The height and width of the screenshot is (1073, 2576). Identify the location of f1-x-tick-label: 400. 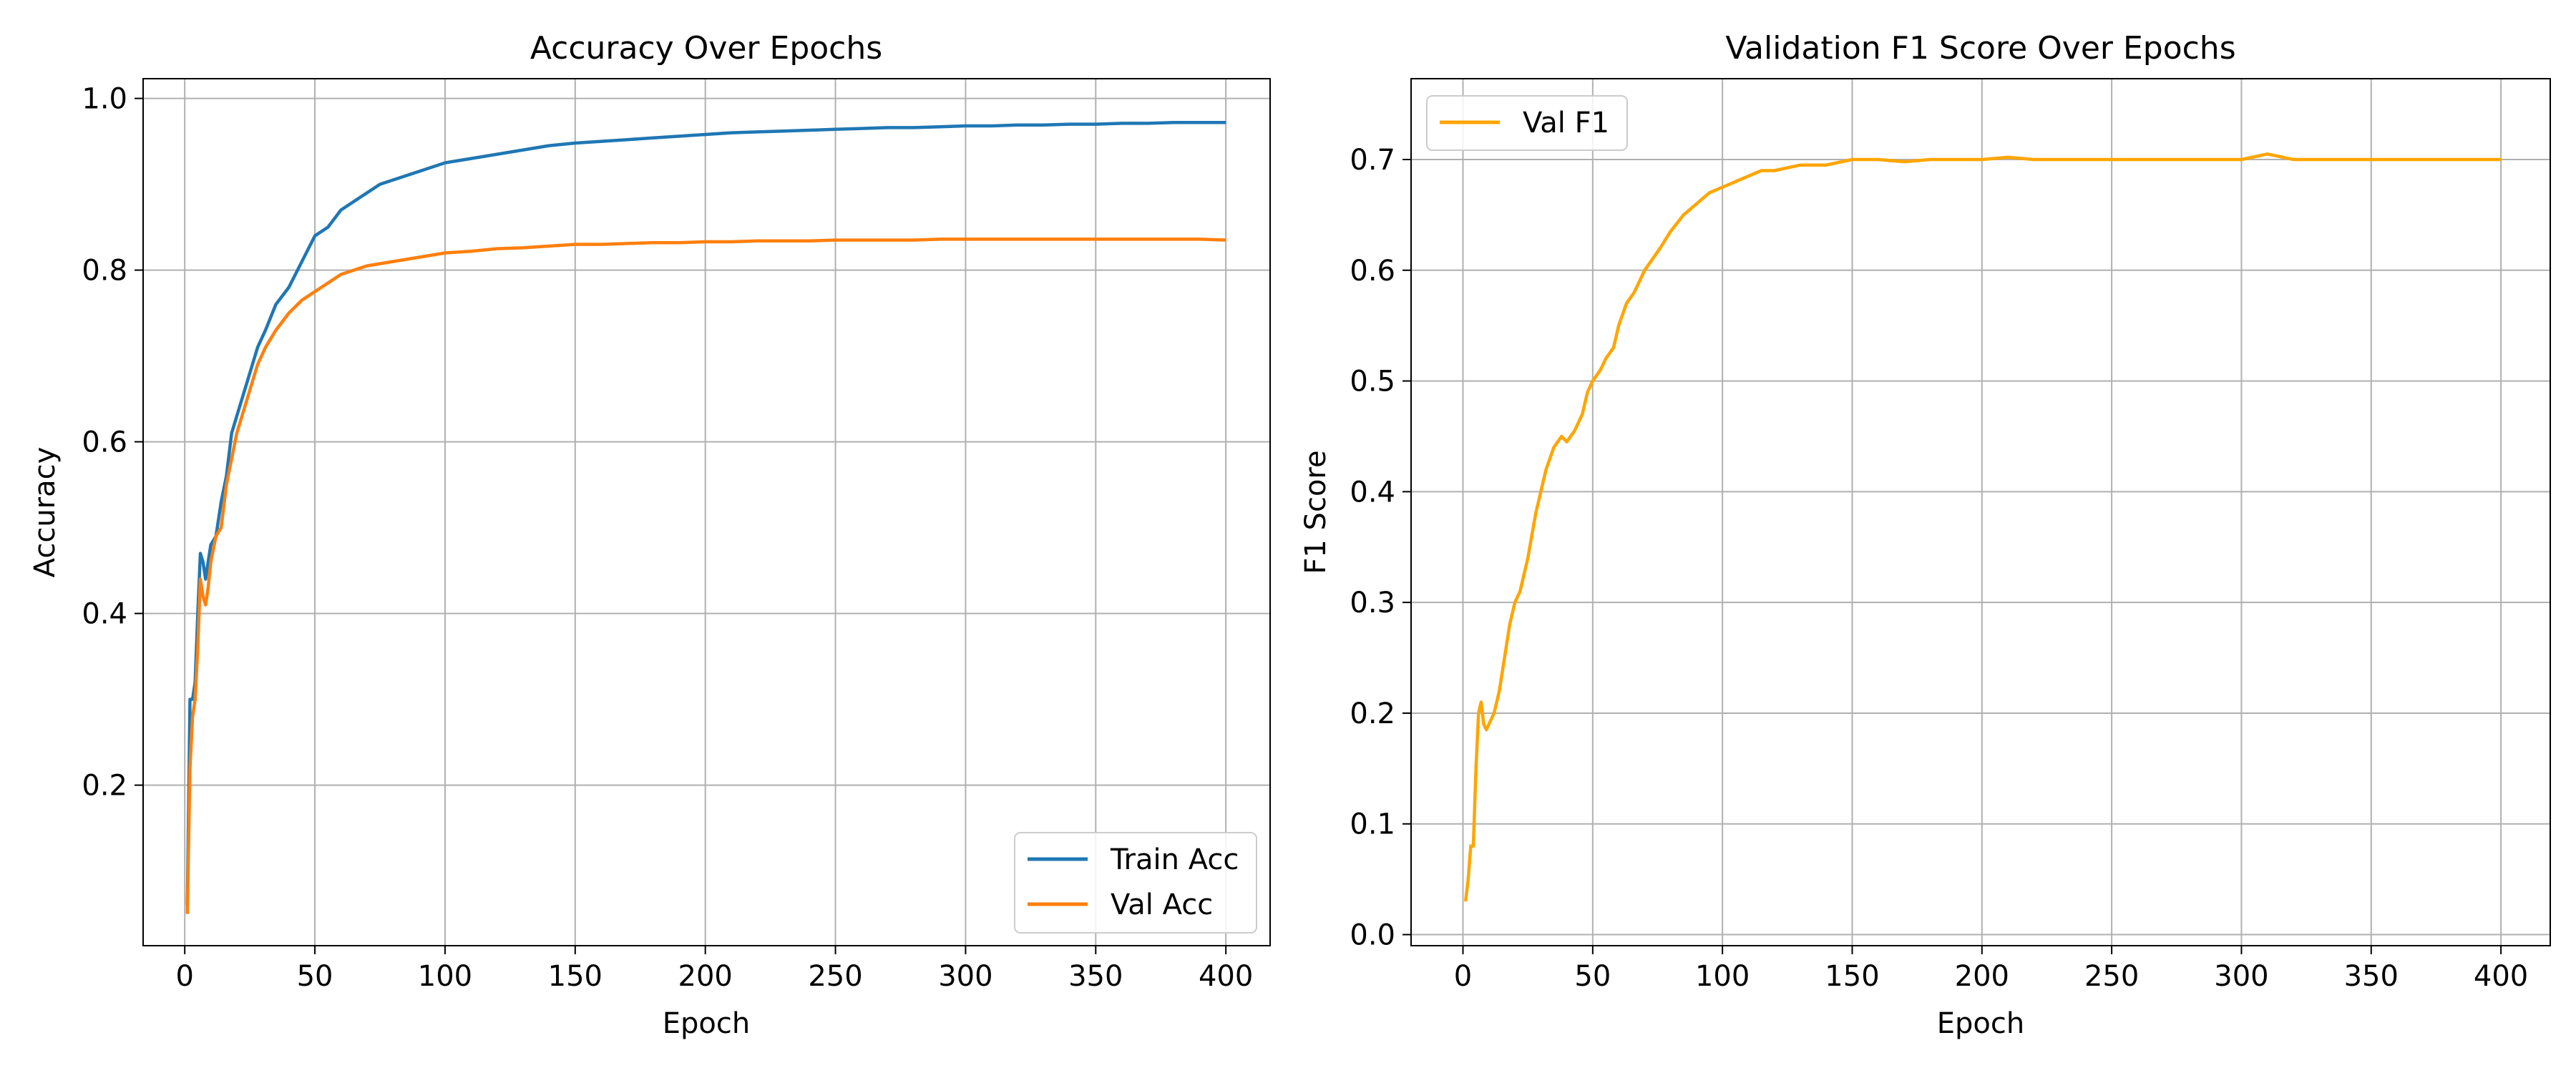
(2501, 976).